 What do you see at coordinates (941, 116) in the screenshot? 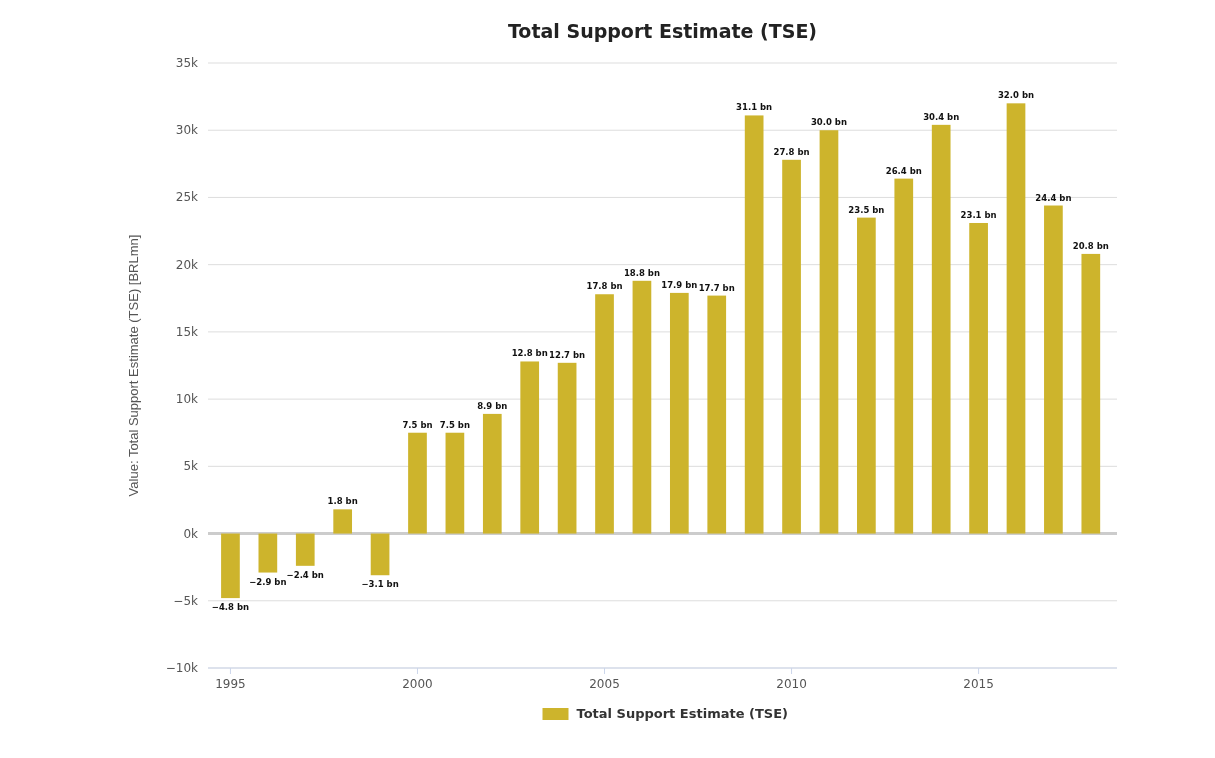
I see `data-label: 30.4 bn` at bounding box center [941, 116].